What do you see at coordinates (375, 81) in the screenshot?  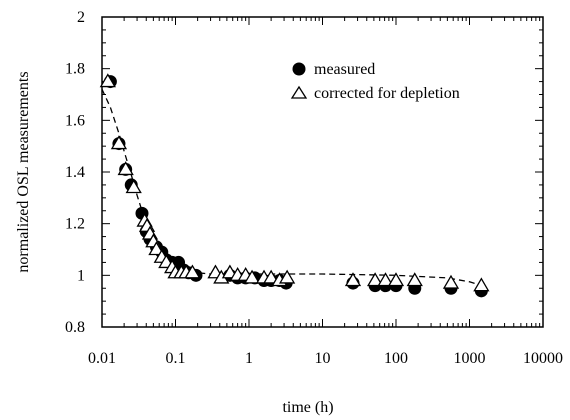 I see `legend: measured corrected for depletion` at bounding box center [375, 81].